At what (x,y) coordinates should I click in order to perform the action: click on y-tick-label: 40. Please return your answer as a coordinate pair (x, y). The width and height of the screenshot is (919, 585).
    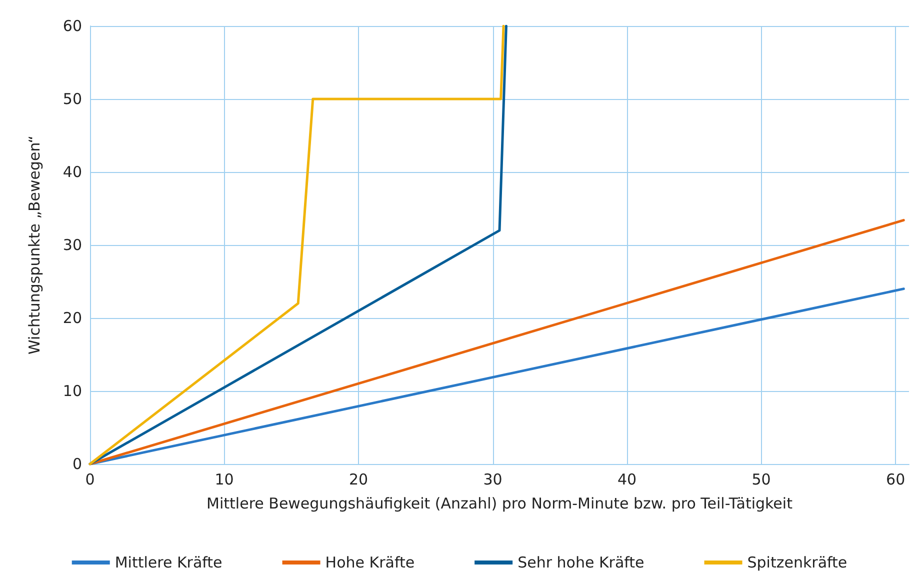
    Looking at the image, I should click on (72, 172).